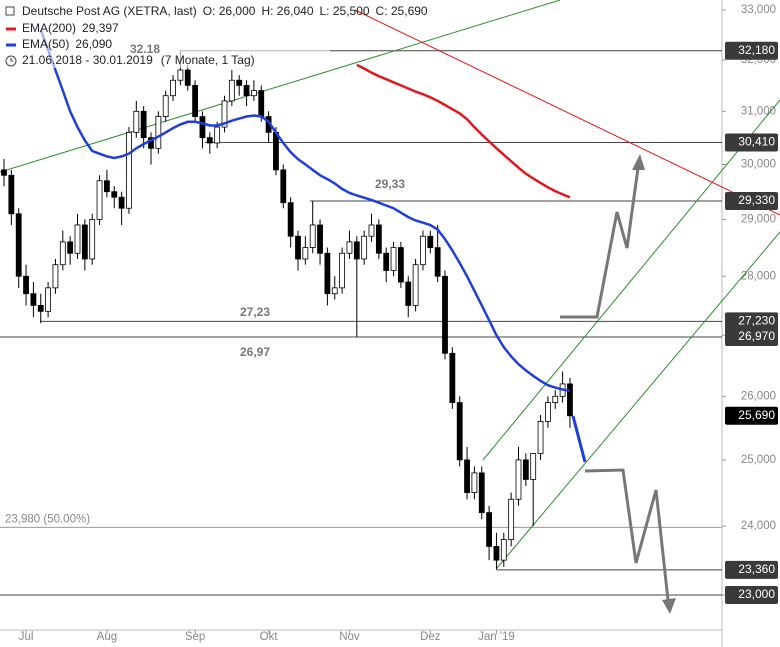 The image size is (780, 647). Describe the element at coordinates (758, 460) in the screenshot. I see `y-tick-label: 25,000` at that location.